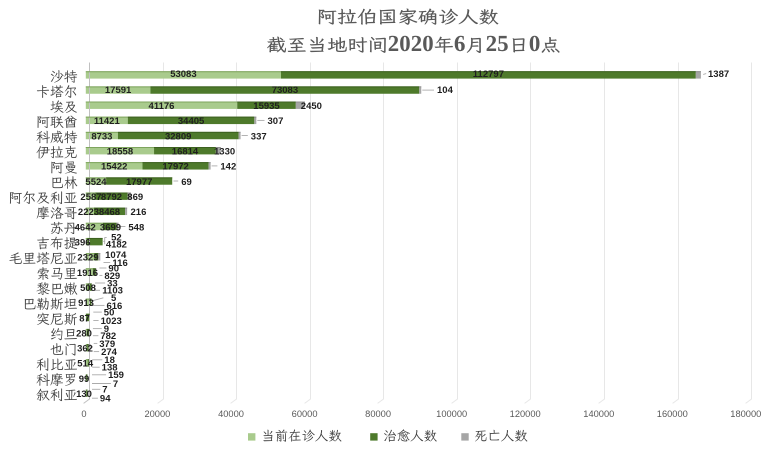 This screenshot has height=458, width=780. I want to click on svg-text: 337, so click(259, 136).